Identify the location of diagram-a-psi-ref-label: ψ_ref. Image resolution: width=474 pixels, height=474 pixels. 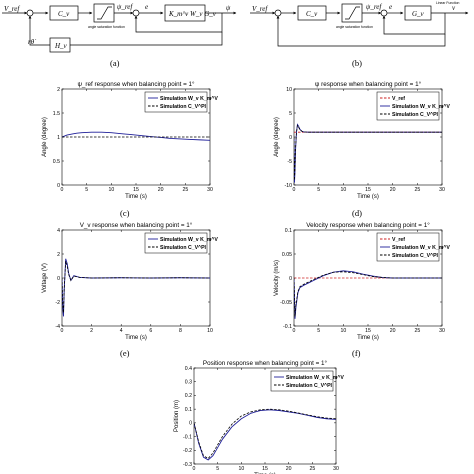
(125, 7).